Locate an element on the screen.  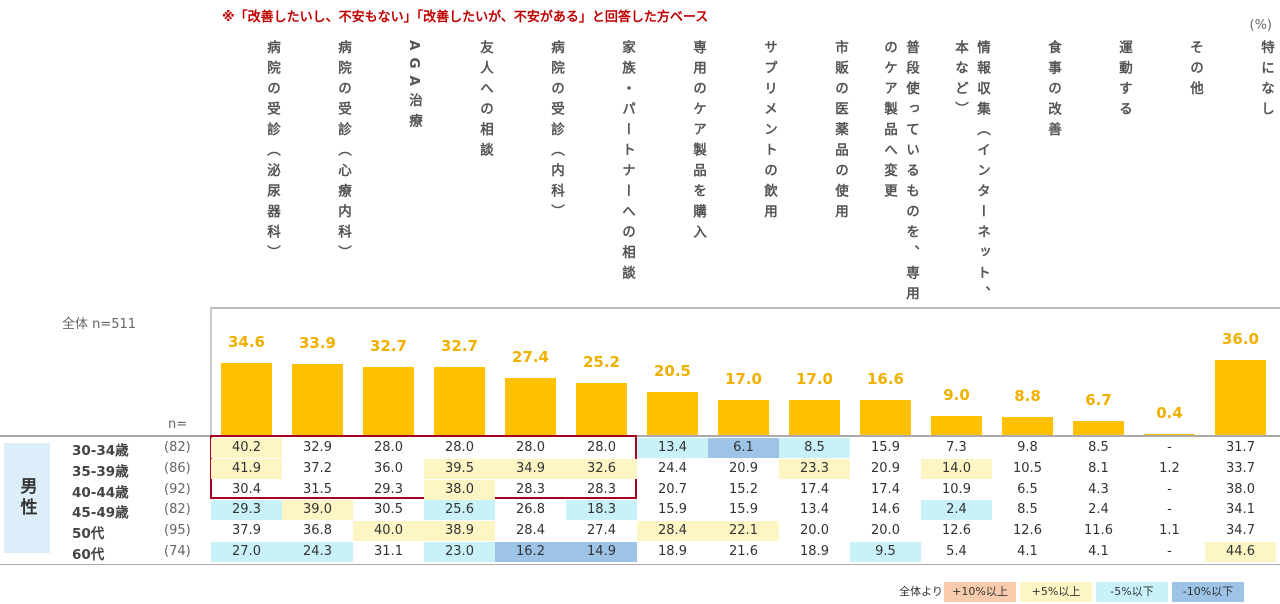
table-cell: 22.1 is located at coordinates (743, 531).